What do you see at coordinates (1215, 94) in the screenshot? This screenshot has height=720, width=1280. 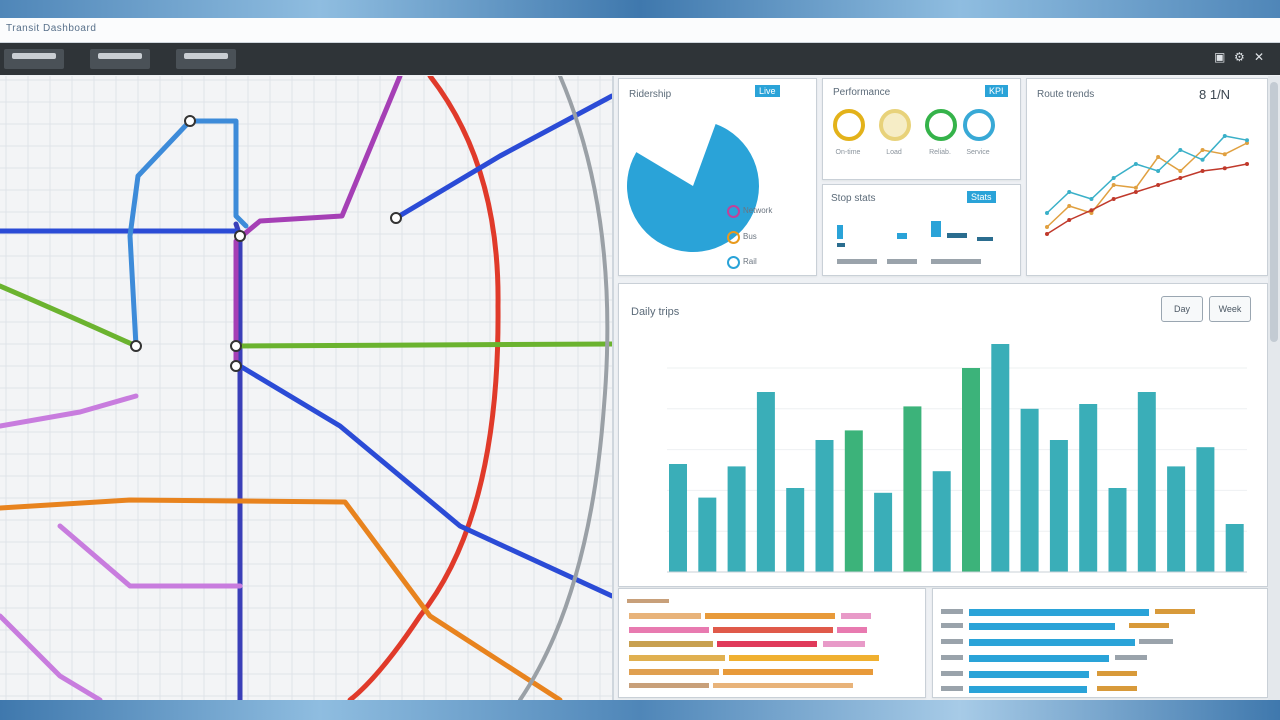 I see `trends-value: 8 1/N` at bounding box center [1215, 94].